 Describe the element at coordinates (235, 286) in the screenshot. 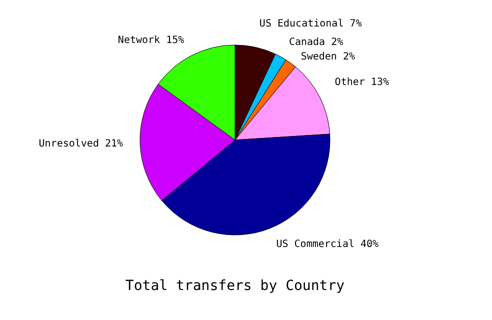

I see `text: Total transfers by Country` at that location.